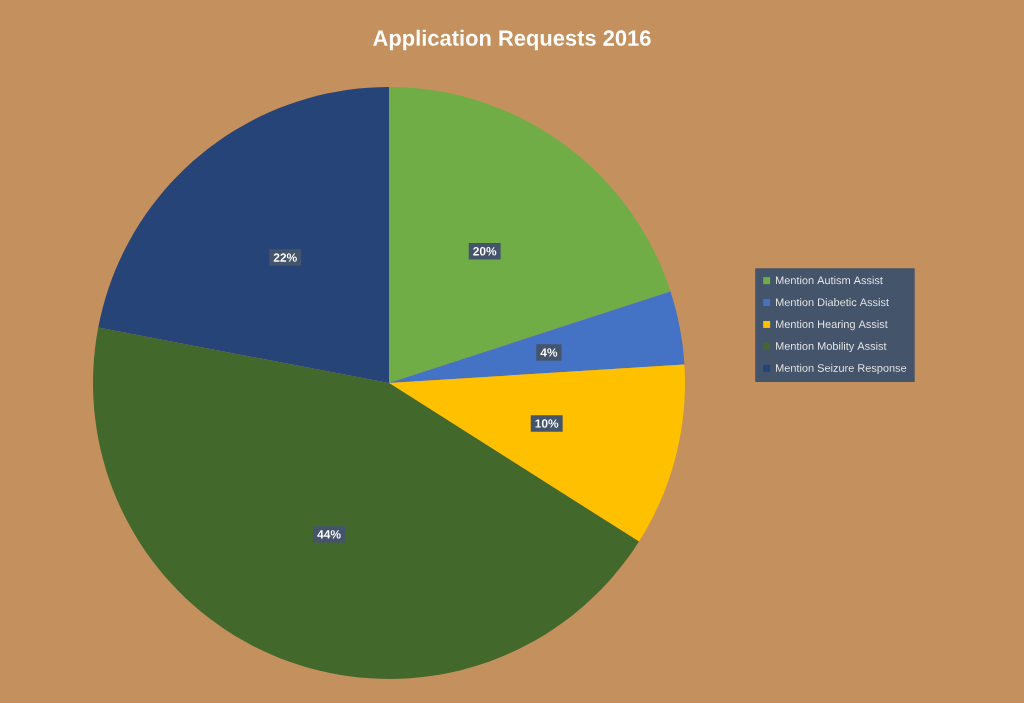 The width and height of the screenshot is (1024, 703). Describe the element at coordinates (285, 257) in the screenshot. I see `data-label: 22%` at that location.